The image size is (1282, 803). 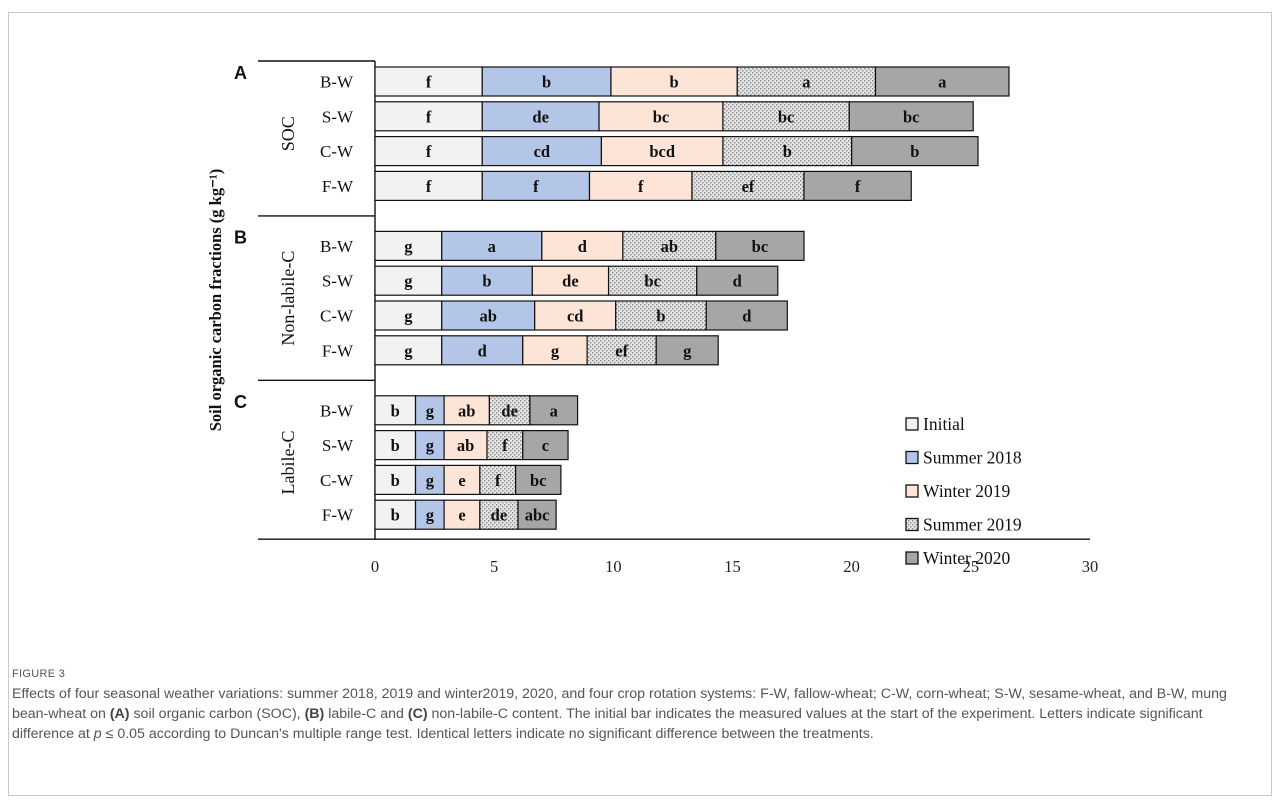 I want to click on significance-letter: bcd, so click(x=662, y=151).